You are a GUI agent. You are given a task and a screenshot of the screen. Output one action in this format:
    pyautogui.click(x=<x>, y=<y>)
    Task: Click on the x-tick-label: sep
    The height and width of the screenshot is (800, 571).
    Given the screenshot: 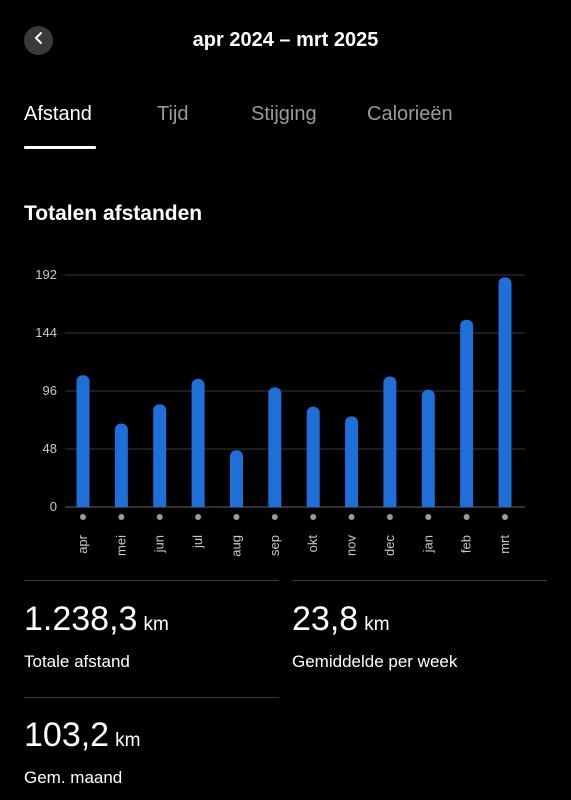 What is the action you would take?
    pyautogui.click(x=274, y=545)
    